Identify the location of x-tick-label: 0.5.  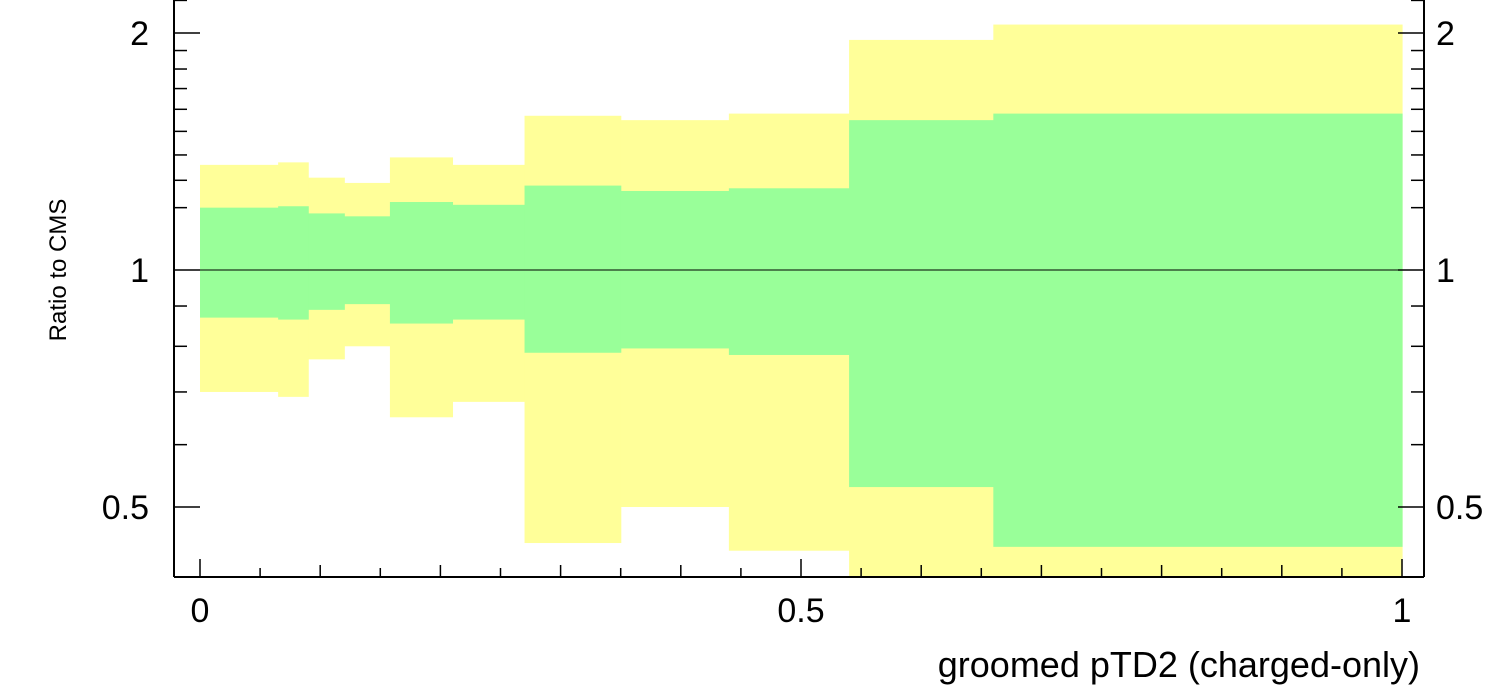
(800, 611).